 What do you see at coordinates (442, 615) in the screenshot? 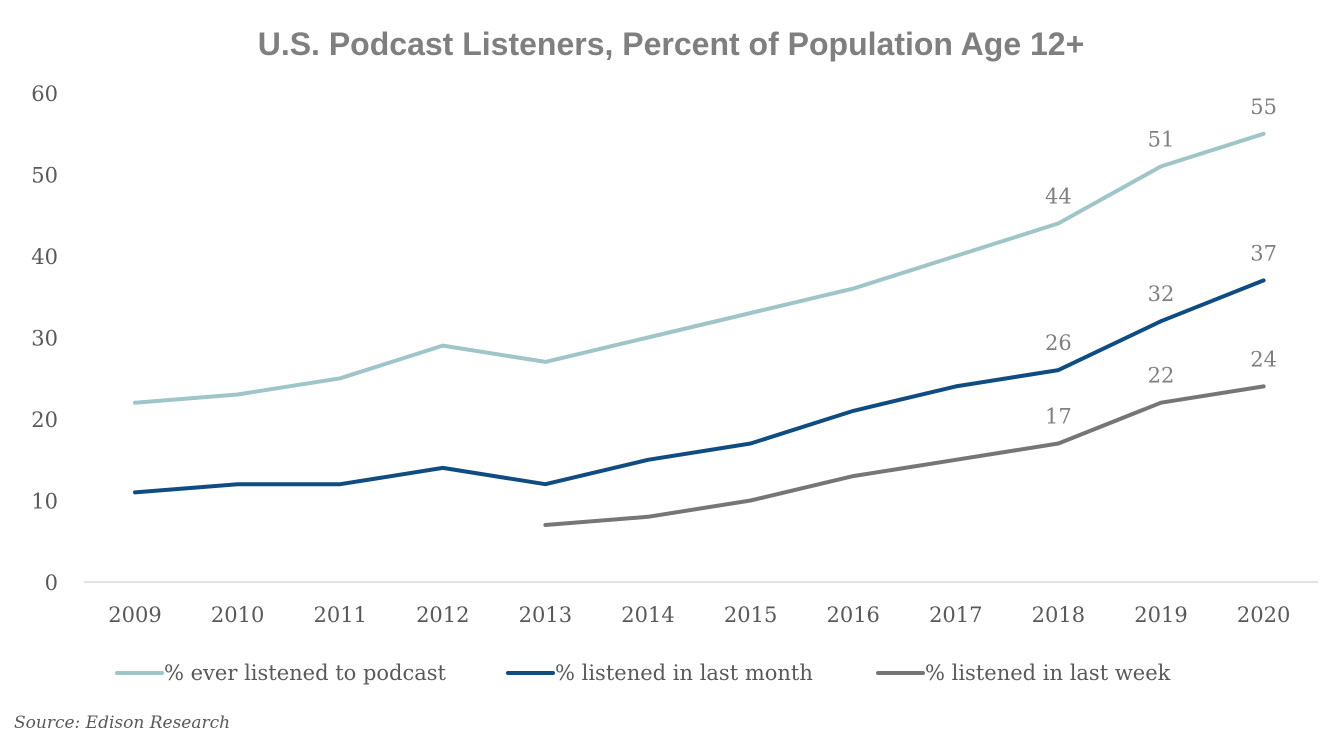
I see `x-tick-label: 2012` at bounding box center [442, 615].